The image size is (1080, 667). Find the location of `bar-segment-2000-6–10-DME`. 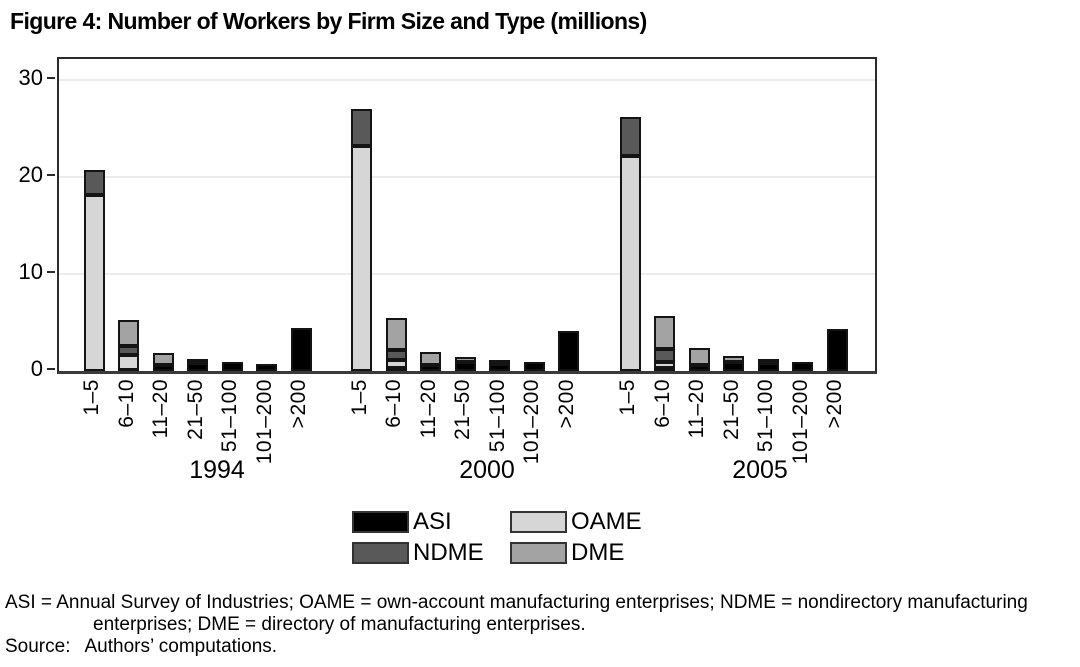

bar-segment-2000-6–10-DME is located at coordinates (396, 333).